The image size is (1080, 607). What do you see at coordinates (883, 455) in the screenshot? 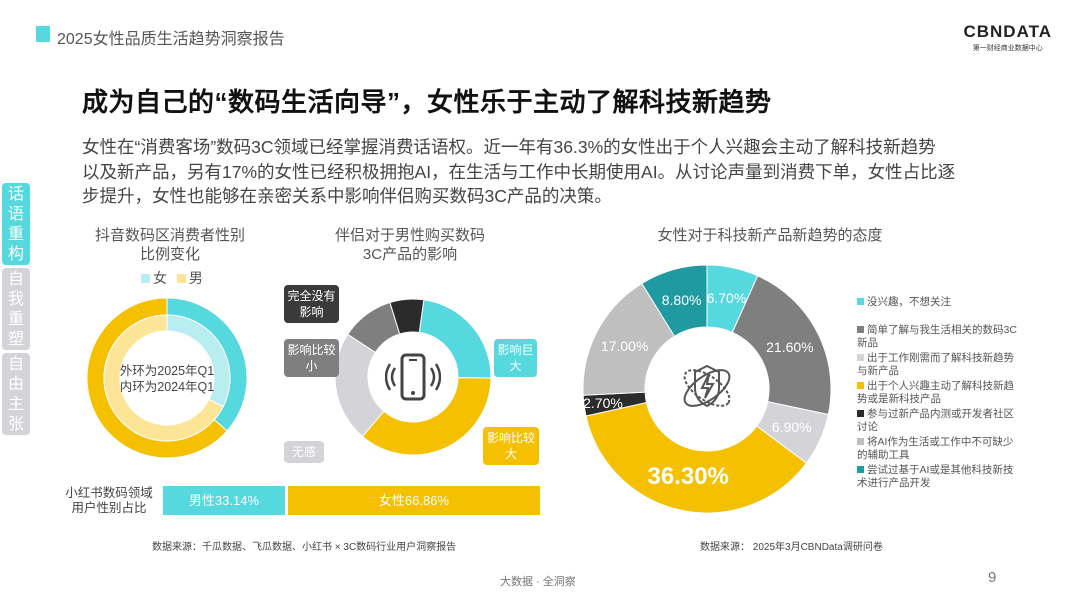
I see `legend-label: 的辅助工具` at bounding box center [883, 455].